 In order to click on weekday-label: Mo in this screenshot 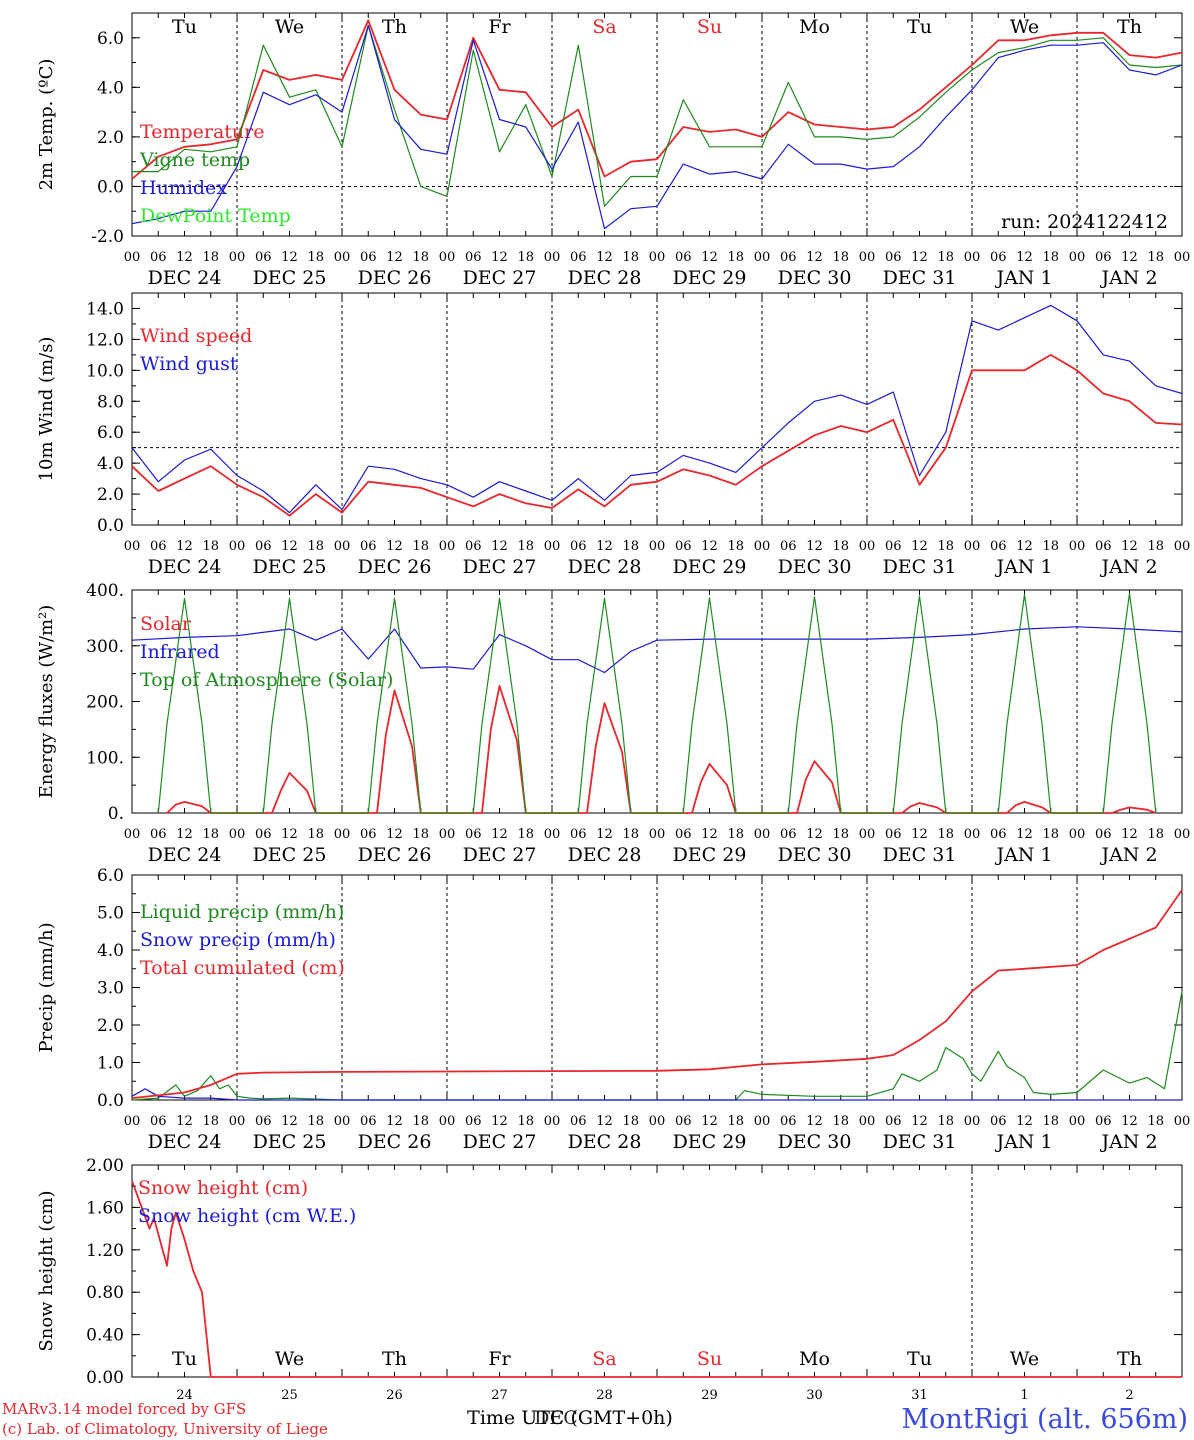, I will do `click(814, 1359)`.